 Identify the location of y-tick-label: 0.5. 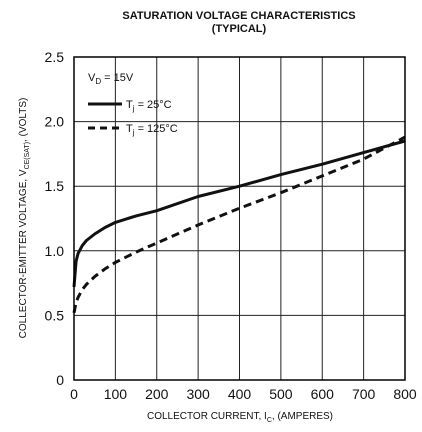
(55, 315).